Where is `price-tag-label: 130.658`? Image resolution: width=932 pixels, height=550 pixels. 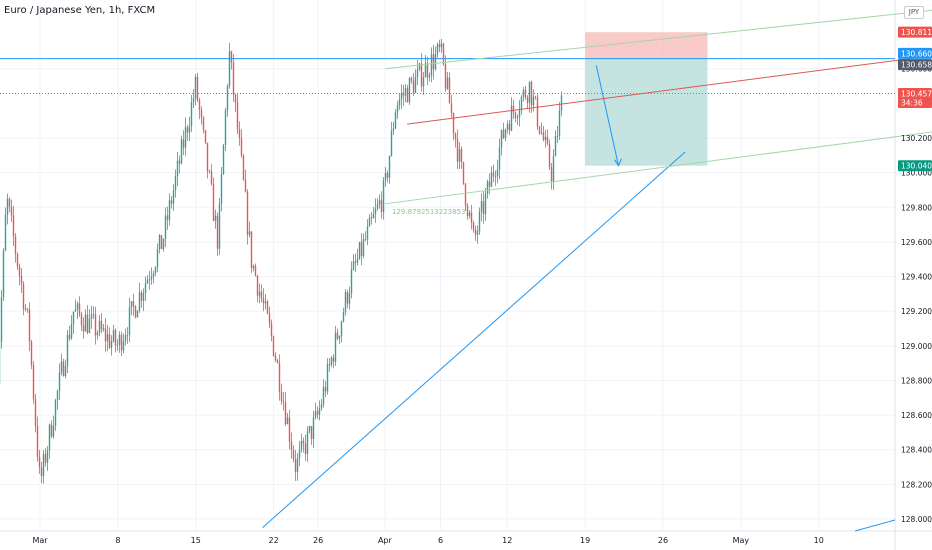 price-tag-label: 130.658 is located at coordinates (916, 65).